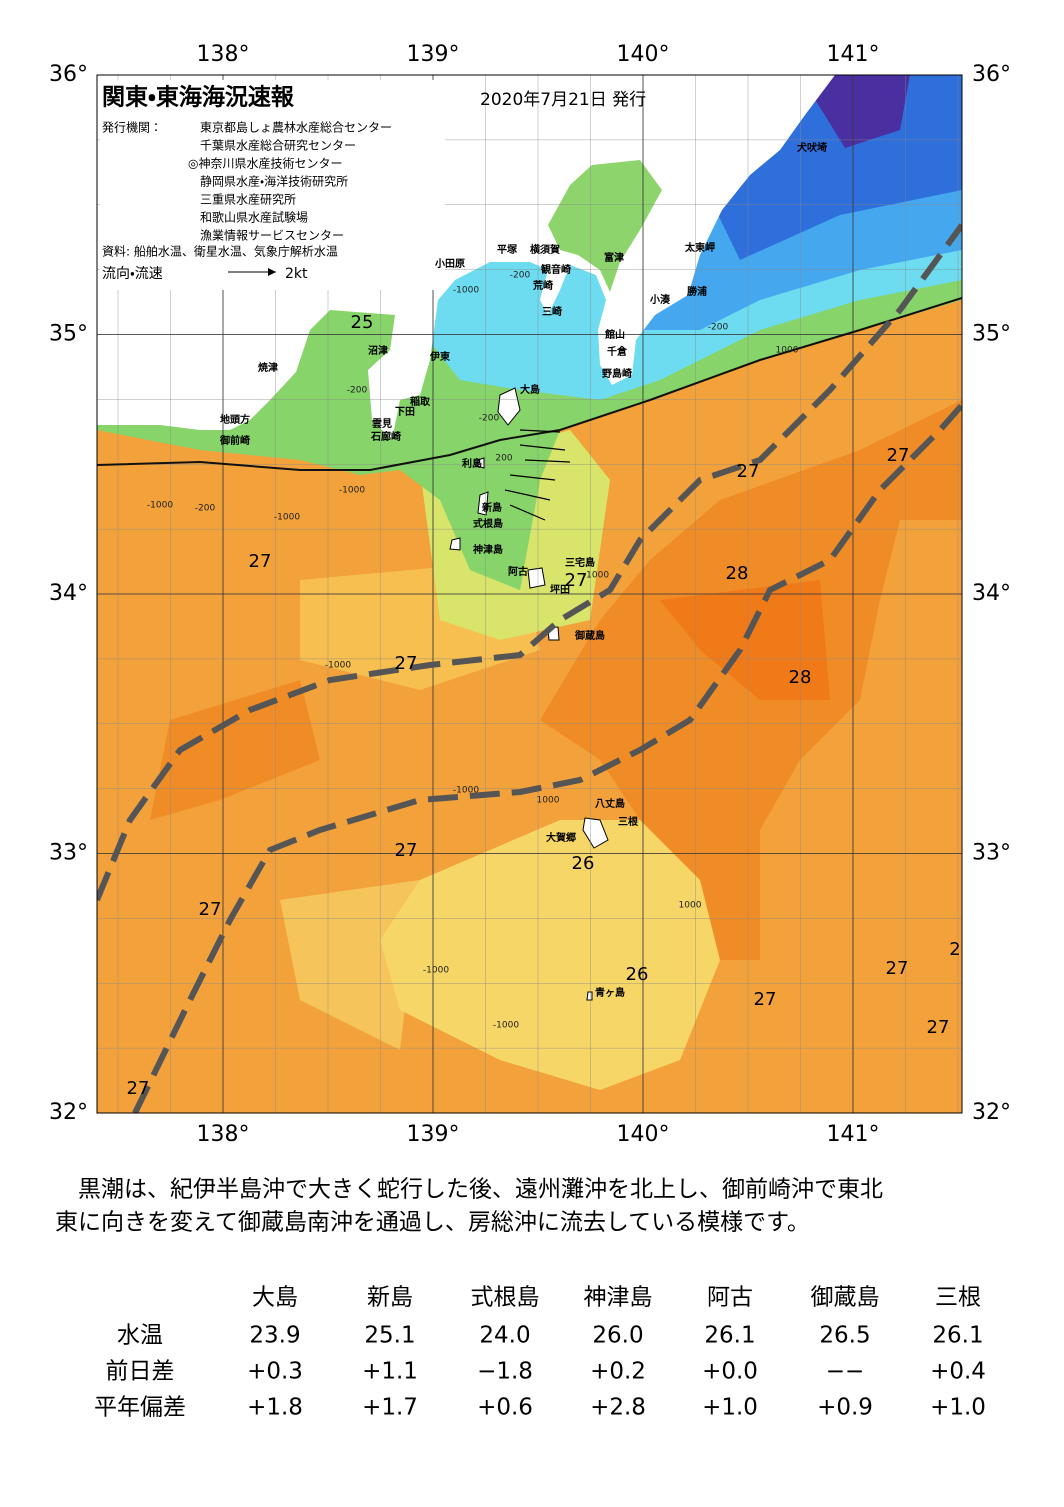 The width and height of the screenshot is (1064, 1507). I want to click on table-cell: +1.8, so click(275, 1408).